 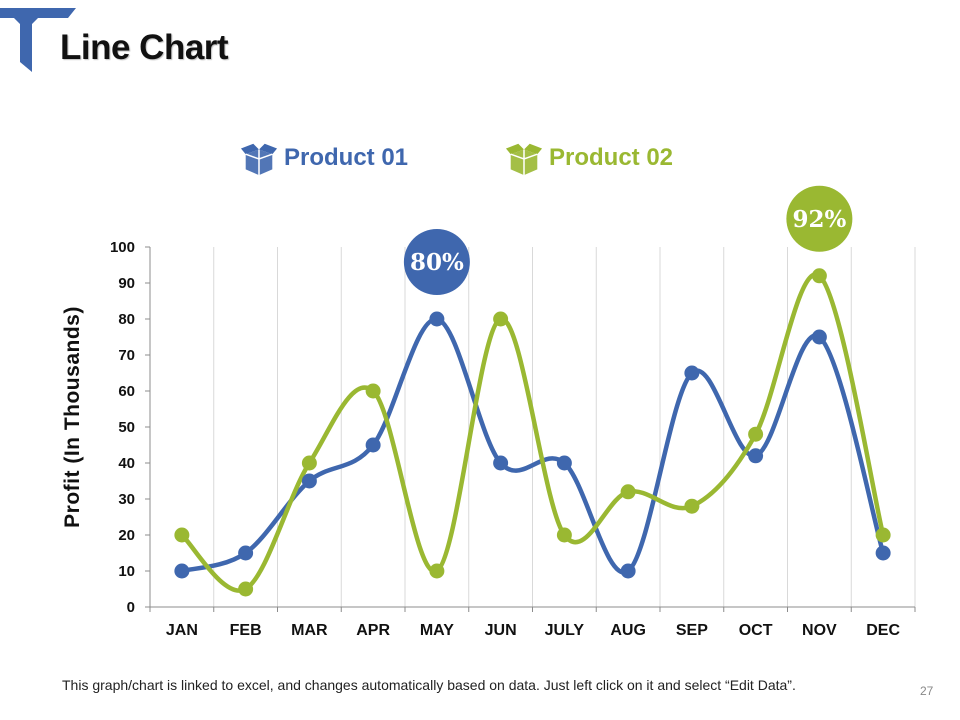 I want to click on page-title: Line Chart, so click(x=144, y=47).